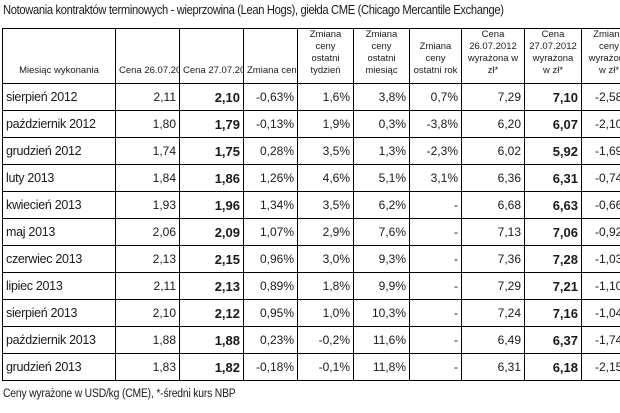 The height and width of the screenshot is (413, 620). What do you see at coordinates (325, 124) in the screenshot?
I see `value-cell: 1,9%` at bounding box center [325, 124].